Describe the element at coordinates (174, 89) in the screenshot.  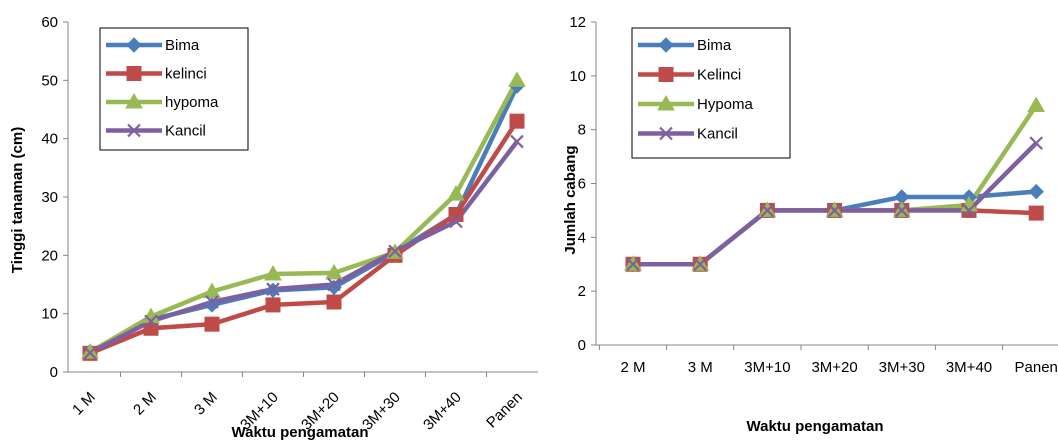
I see `legend: Bima kelinci hypoma Kancil` at that location.